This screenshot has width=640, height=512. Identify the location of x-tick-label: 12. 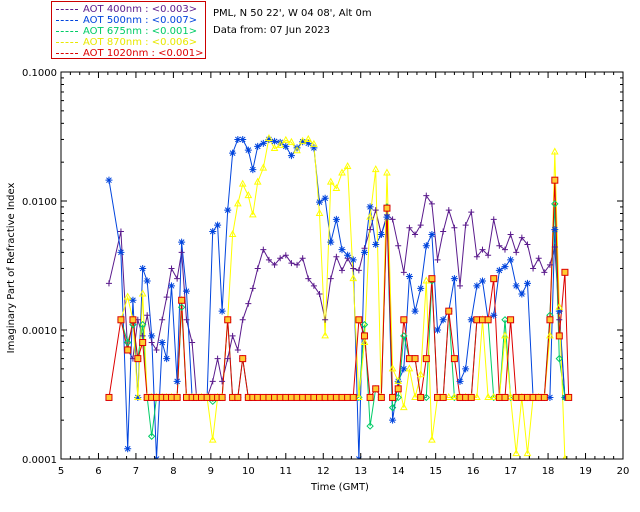
(323, 471).